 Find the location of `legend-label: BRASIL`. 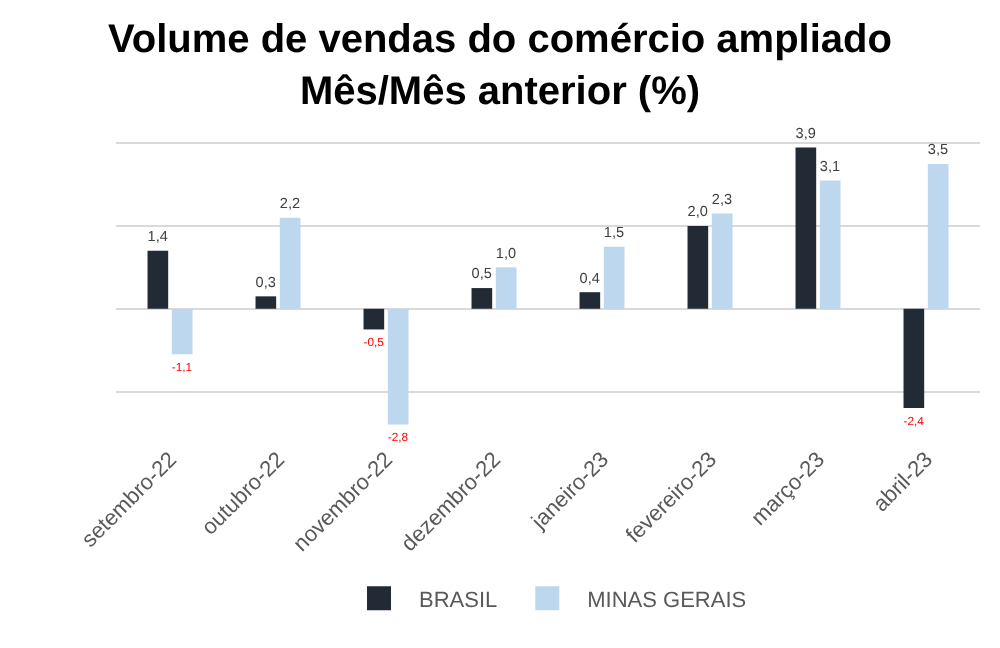

legend-label: BRASIL is located at coordinates (458, 600).